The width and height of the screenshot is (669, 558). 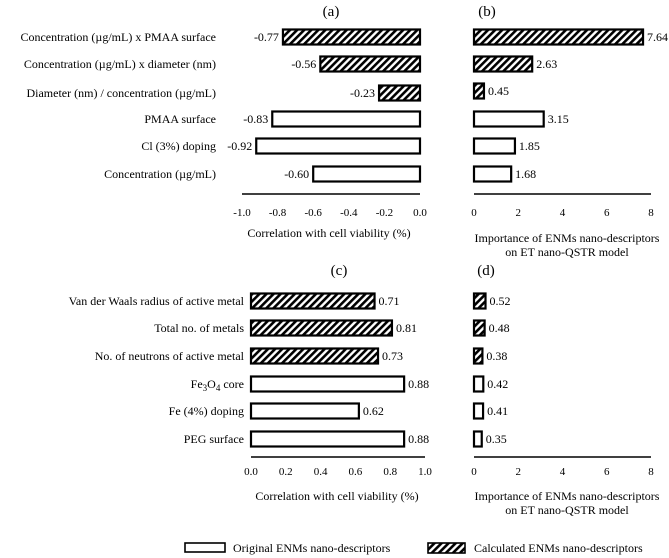 What do you see at coordinates (567, 252) in the screenshot?
I see `panel-b-xlabel-line2: on ET nano-QSTR model` at bounding box center [567, 252].